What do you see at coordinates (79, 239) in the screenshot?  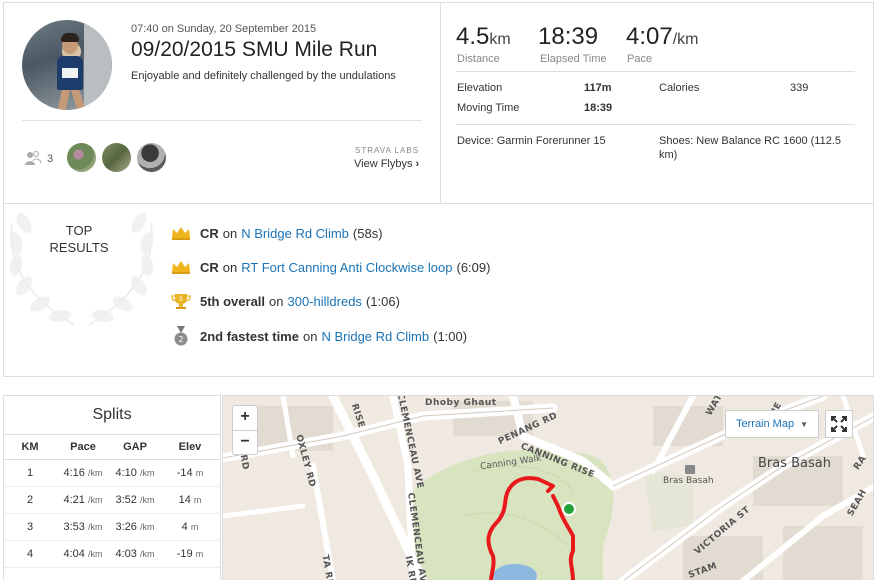 I see `top-results-label: TOP RESULTS` at bounding box center [79, 239].